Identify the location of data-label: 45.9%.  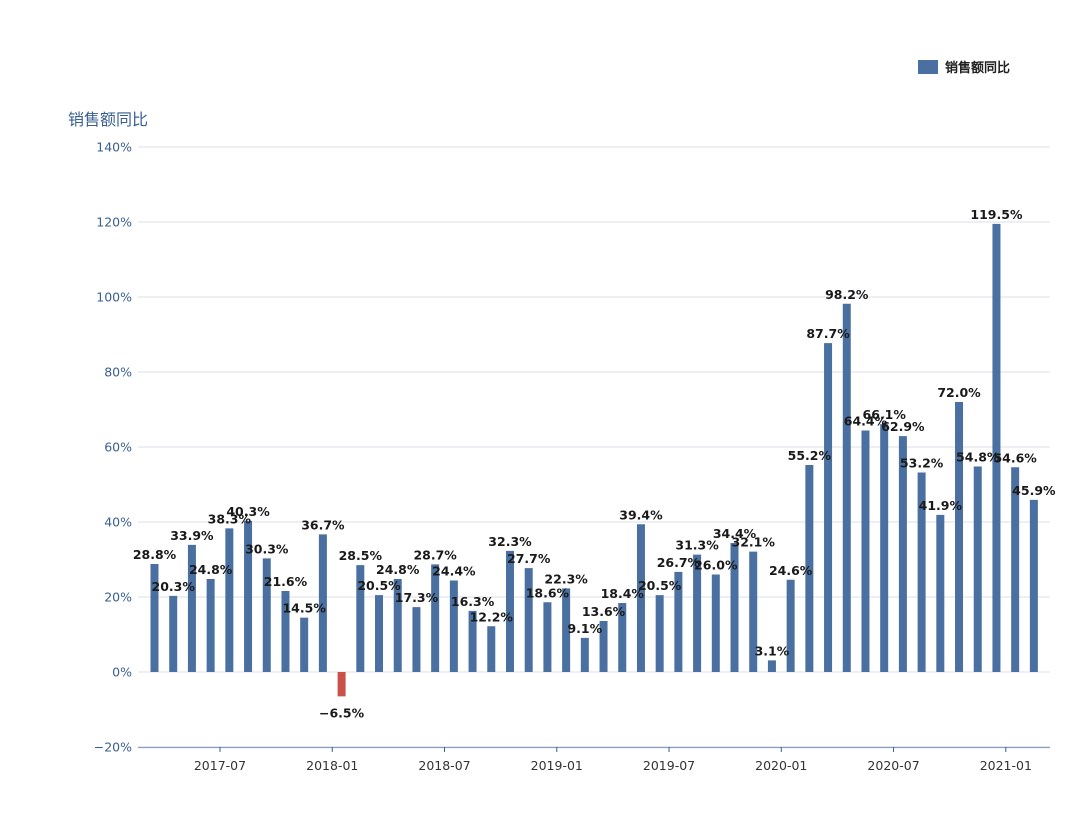
(1034, 490).